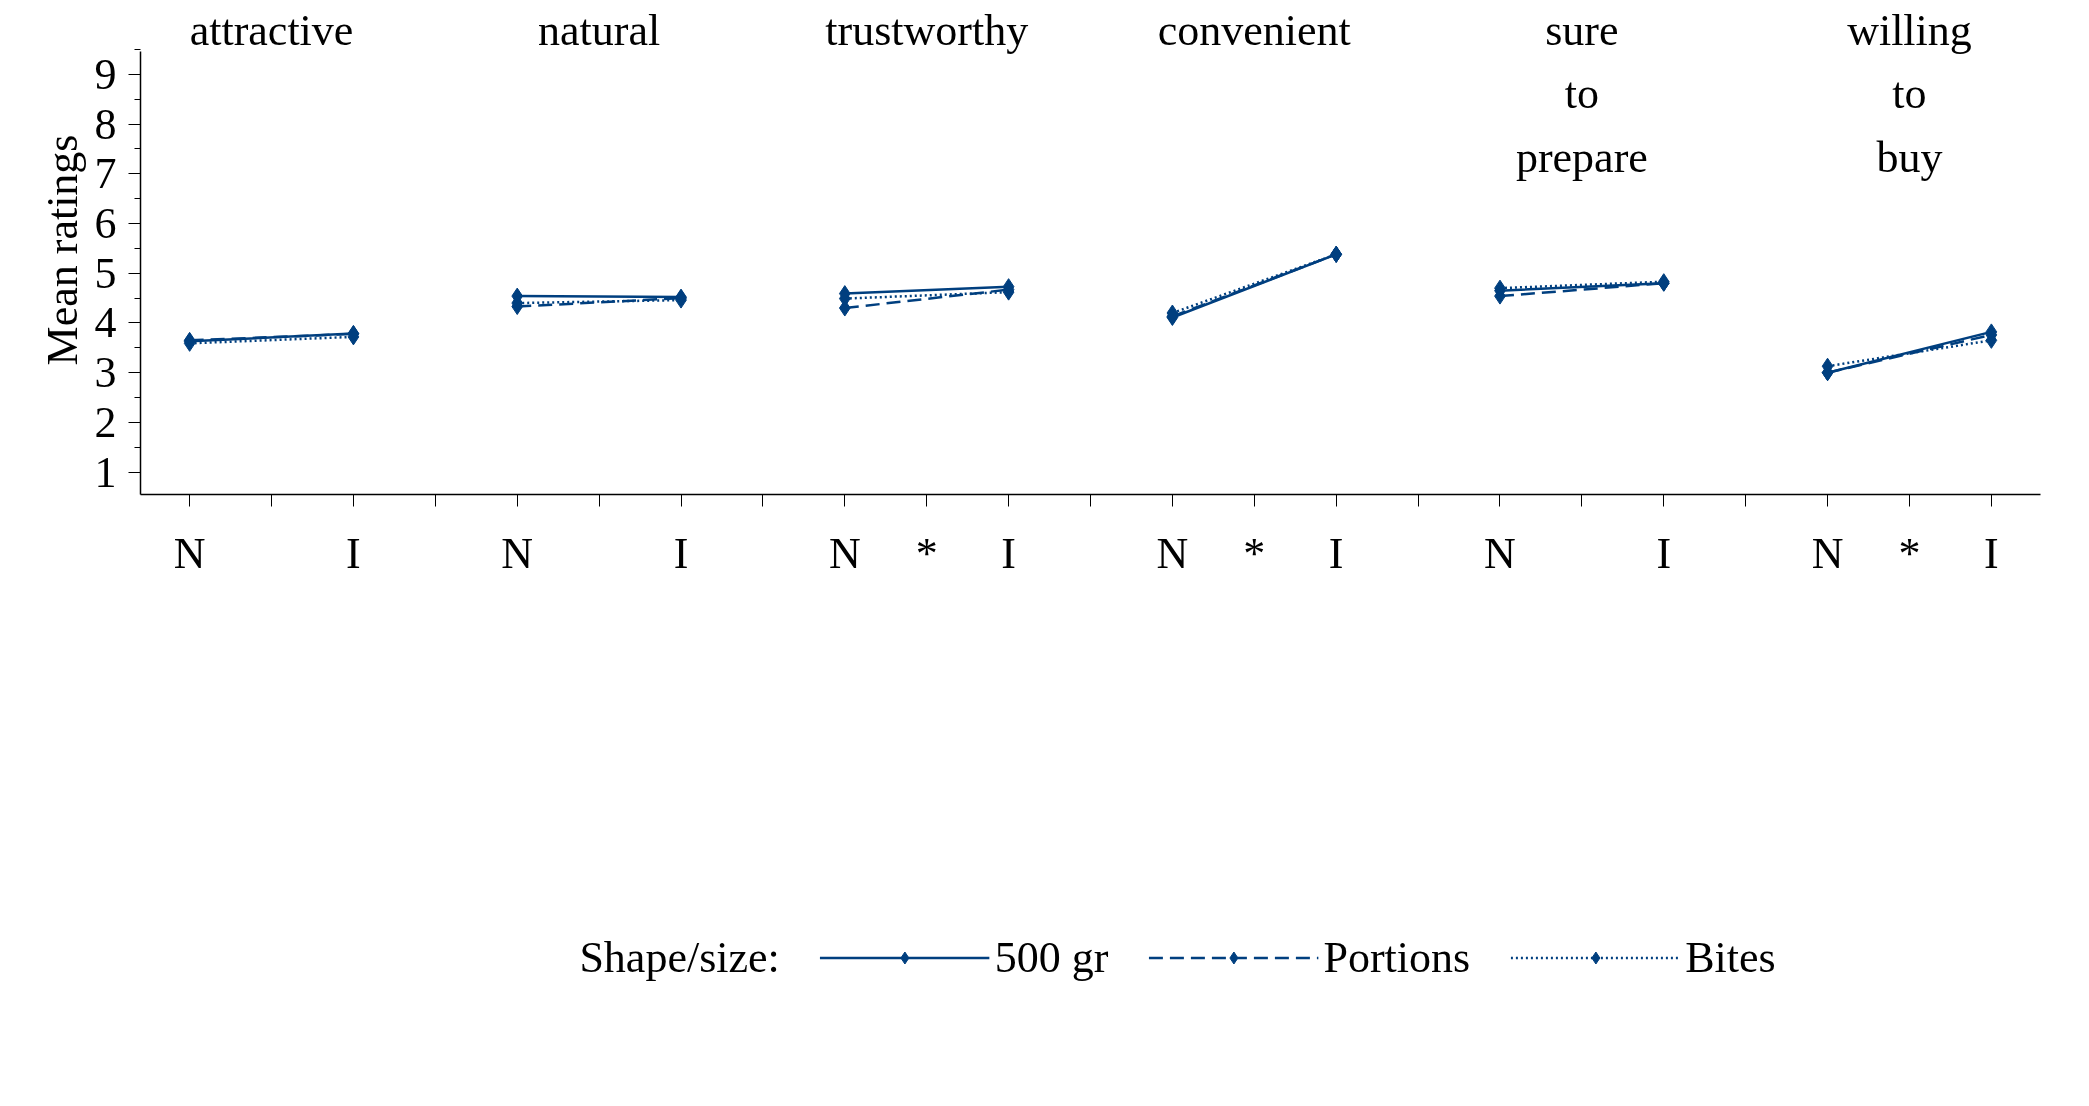  What do you see at coordinates (105, 273) in the screenshot?
I see `y-tick-label: 5` at bounding box center [105, 273].